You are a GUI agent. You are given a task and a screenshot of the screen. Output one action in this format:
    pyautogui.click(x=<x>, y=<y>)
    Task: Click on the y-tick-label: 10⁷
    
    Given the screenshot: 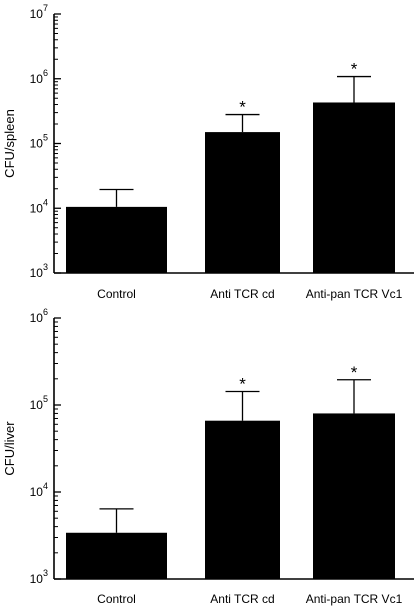 What is the action you would take?
    pyautogui.click(x=39, y=12)
    